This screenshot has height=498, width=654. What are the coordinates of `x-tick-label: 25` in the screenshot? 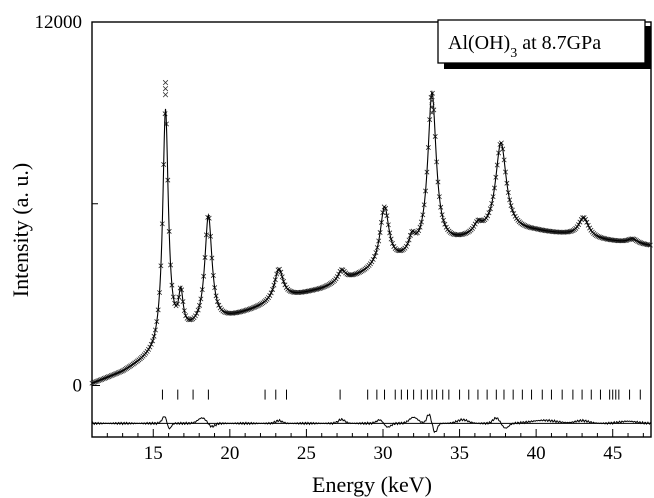 It's located at (306, 453).